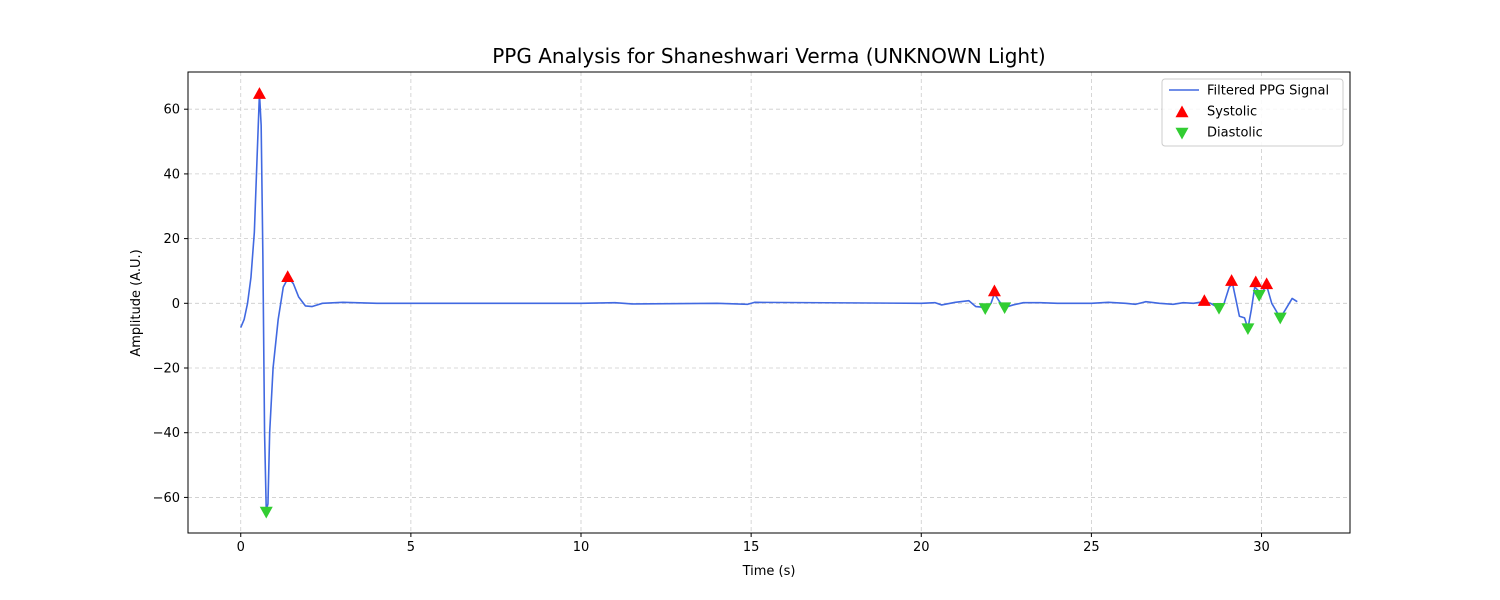 This screenshot has height=600, width=1500. What do you see at coordinates (1232, 112) in the screenshot?
I see `legend-label: Systolic` at bounding box center [1232, 112].